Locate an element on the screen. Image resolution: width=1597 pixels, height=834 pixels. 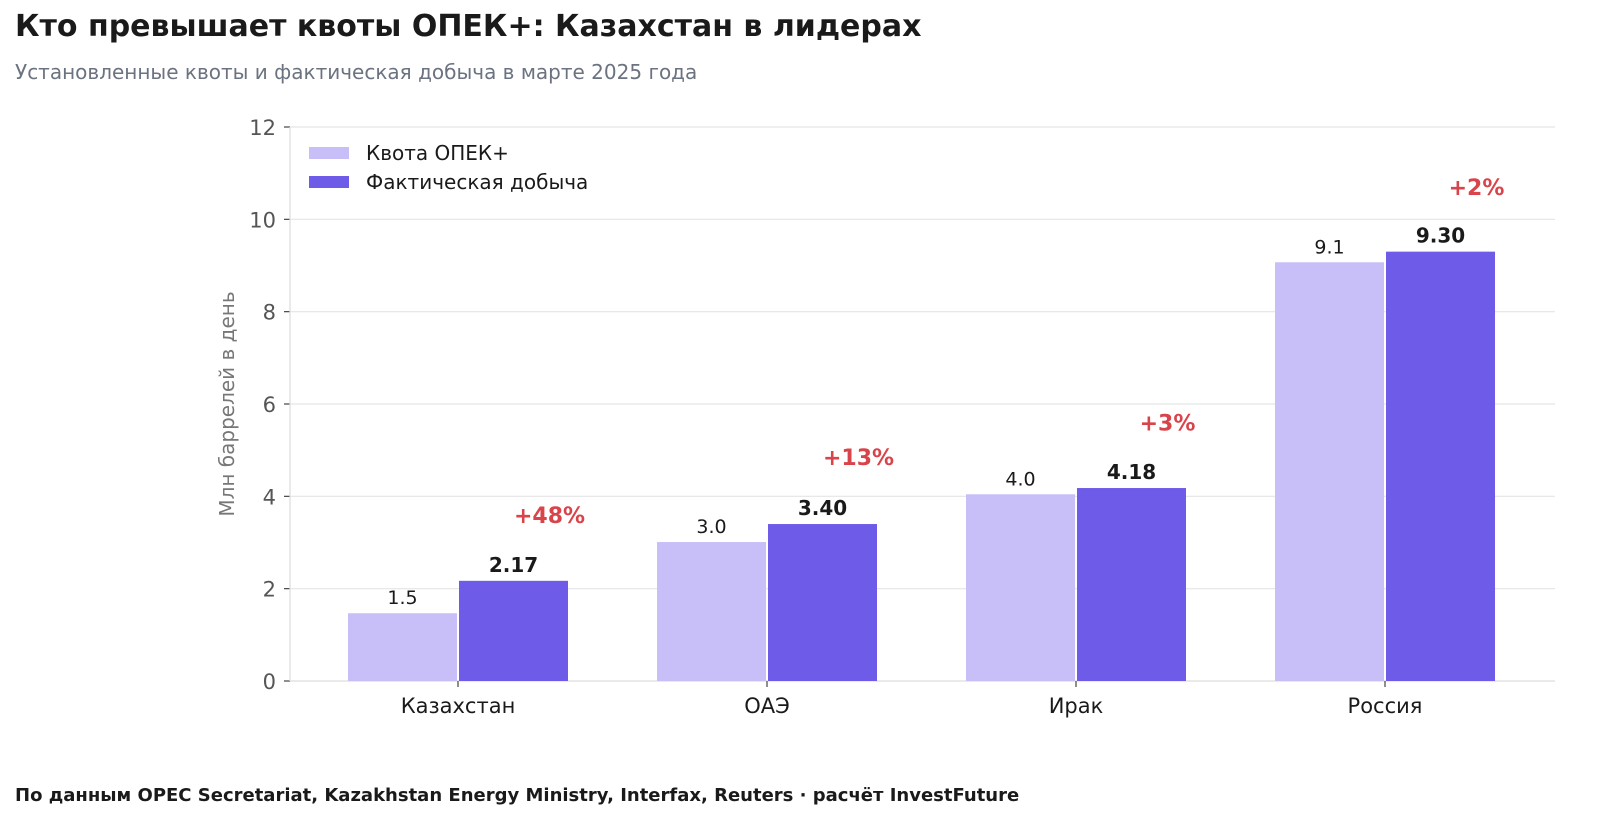
actual-value-label: 3.40 is located at coordinates (822, 508).